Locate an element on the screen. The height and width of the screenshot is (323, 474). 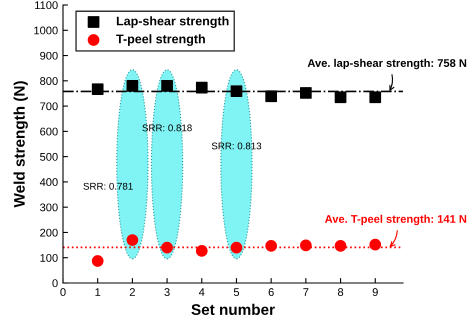
y-tick-label: 600 is located at coordinates (49, 132).